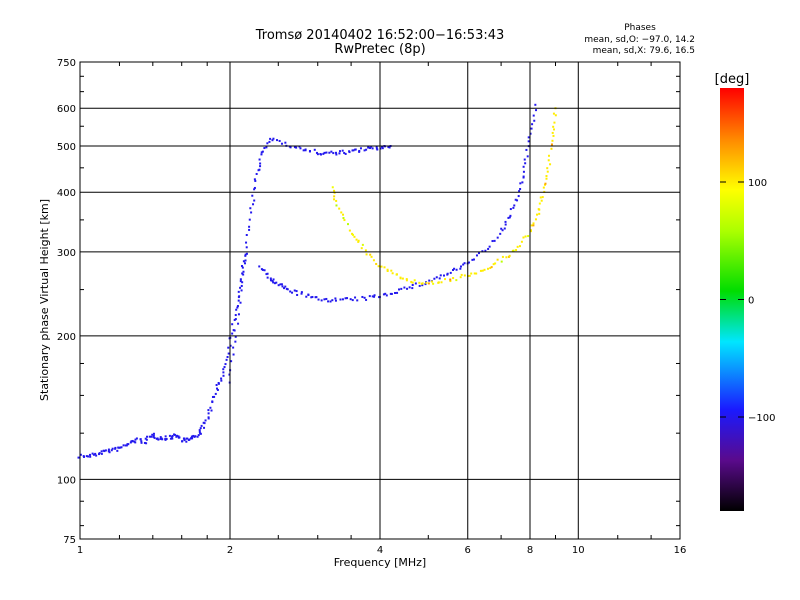 The image size is (800, 600). I want to click on stats-o-mode: mean, sd,O: −97.0, 14.2, so click(639, 40).